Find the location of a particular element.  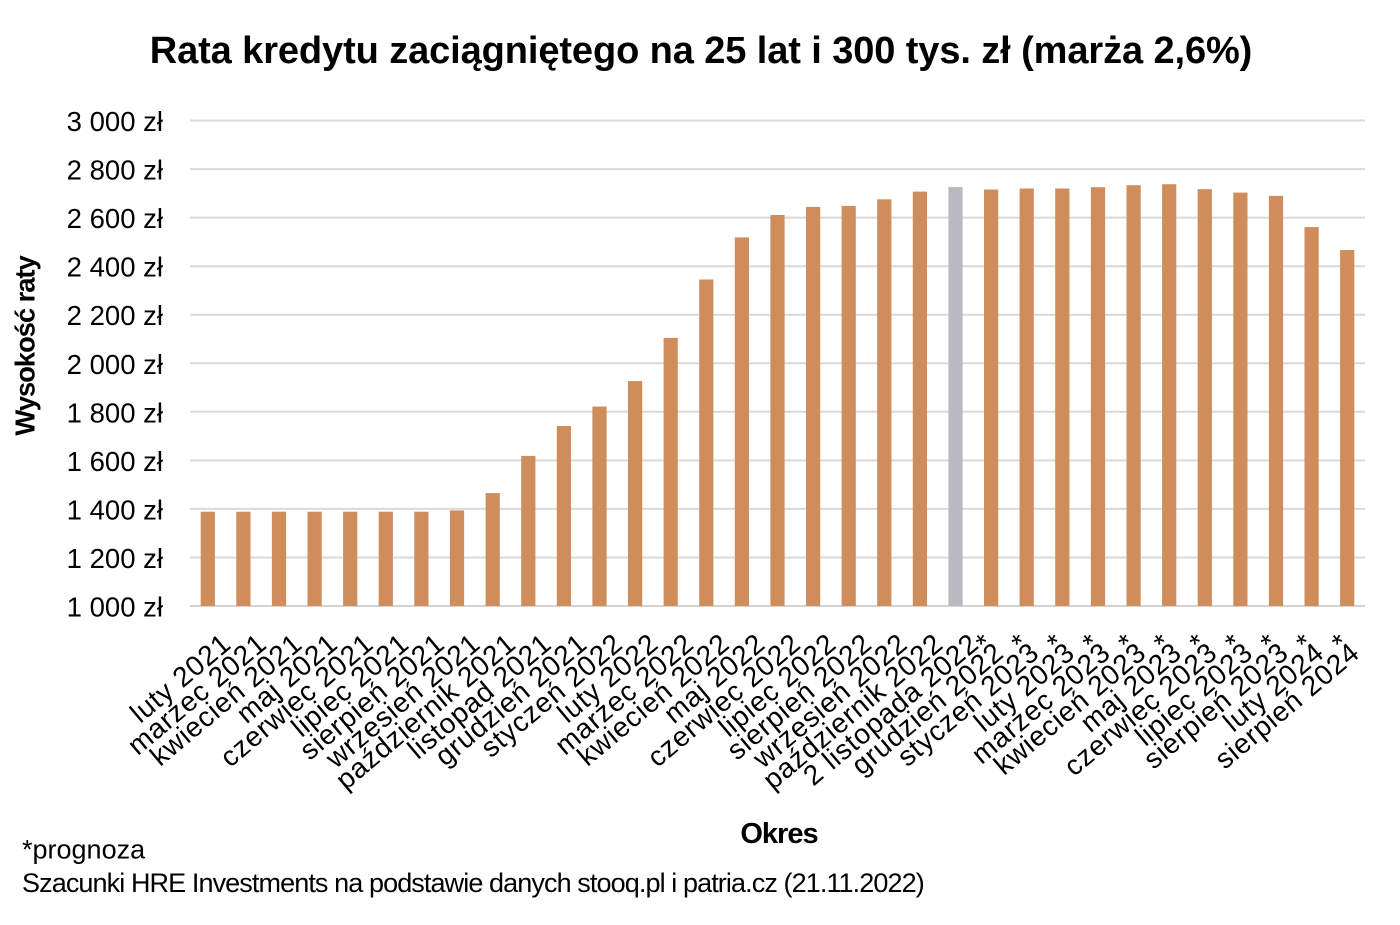

svg-text: Okres is located at coordinates (778, 834).